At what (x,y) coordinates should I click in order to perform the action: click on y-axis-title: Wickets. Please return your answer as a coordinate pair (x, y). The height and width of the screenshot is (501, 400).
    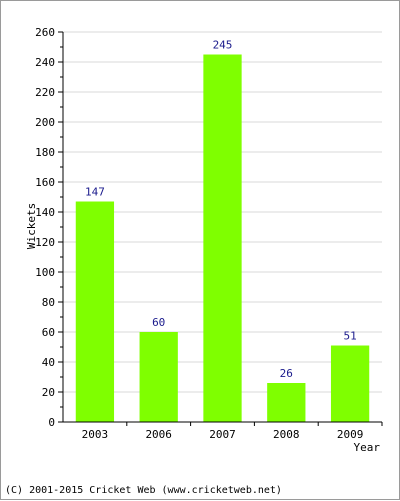
    Looking at the image, I should click on (31, 226).